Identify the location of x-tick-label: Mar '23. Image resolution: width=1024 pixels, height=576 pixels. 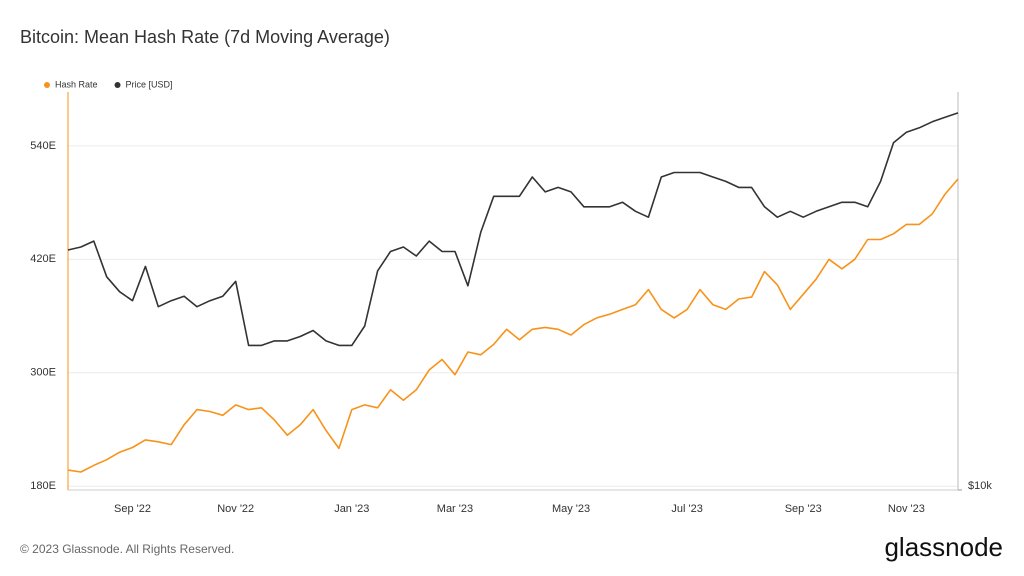
(455, 509).